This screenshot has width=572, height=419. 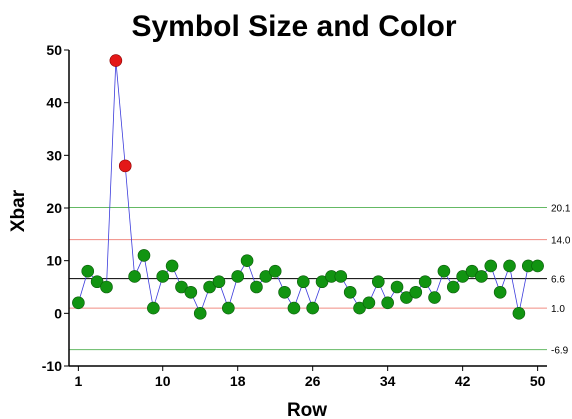 I want to click on x-tick-label: 18, so click(x=238, y=381).